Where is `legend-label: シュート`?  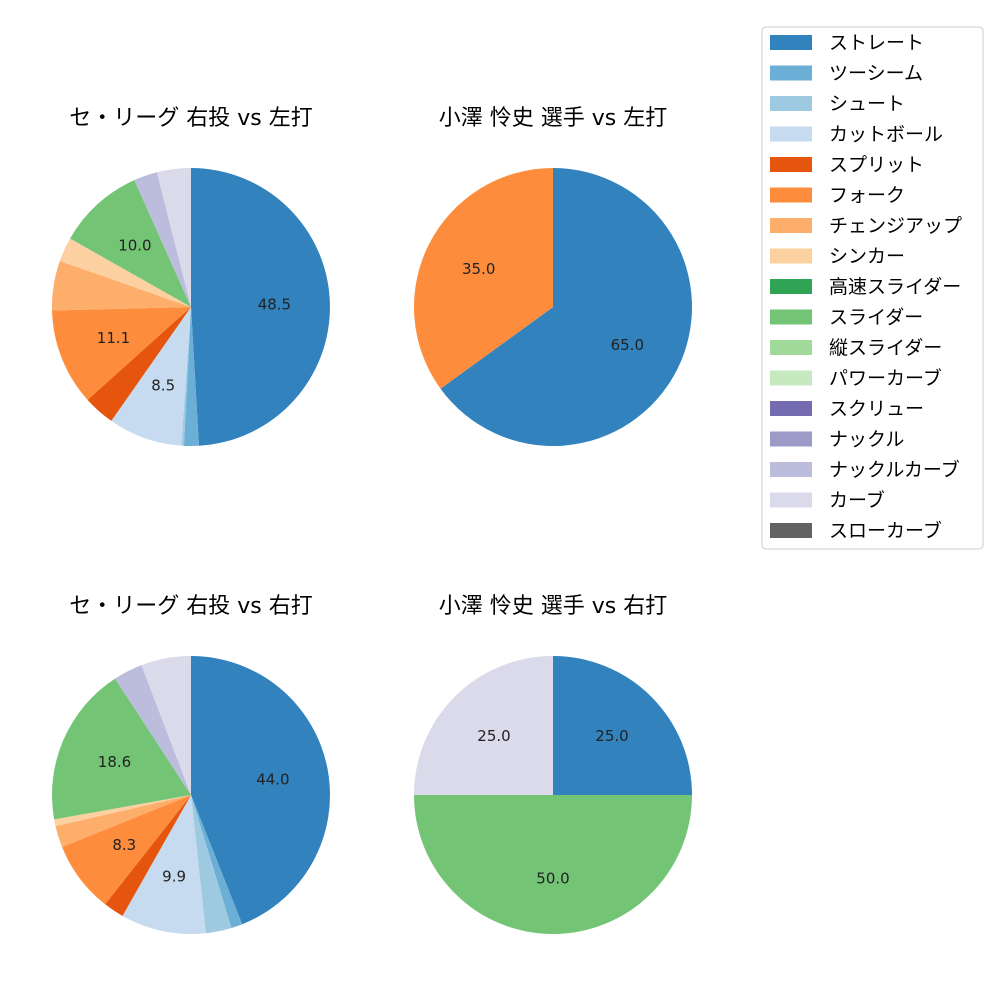
legend-label: シュート is located at coordinates (867, 104).